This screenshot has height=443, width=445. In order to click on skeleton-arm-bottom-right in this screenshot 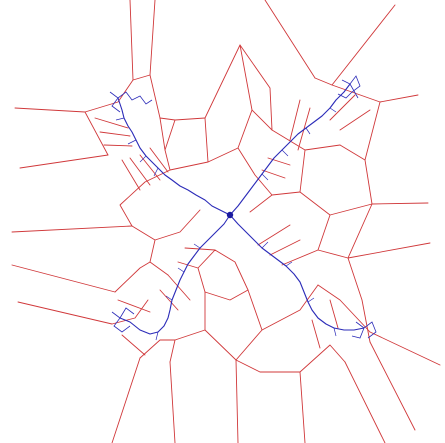, I will do `click(297, 272)`.